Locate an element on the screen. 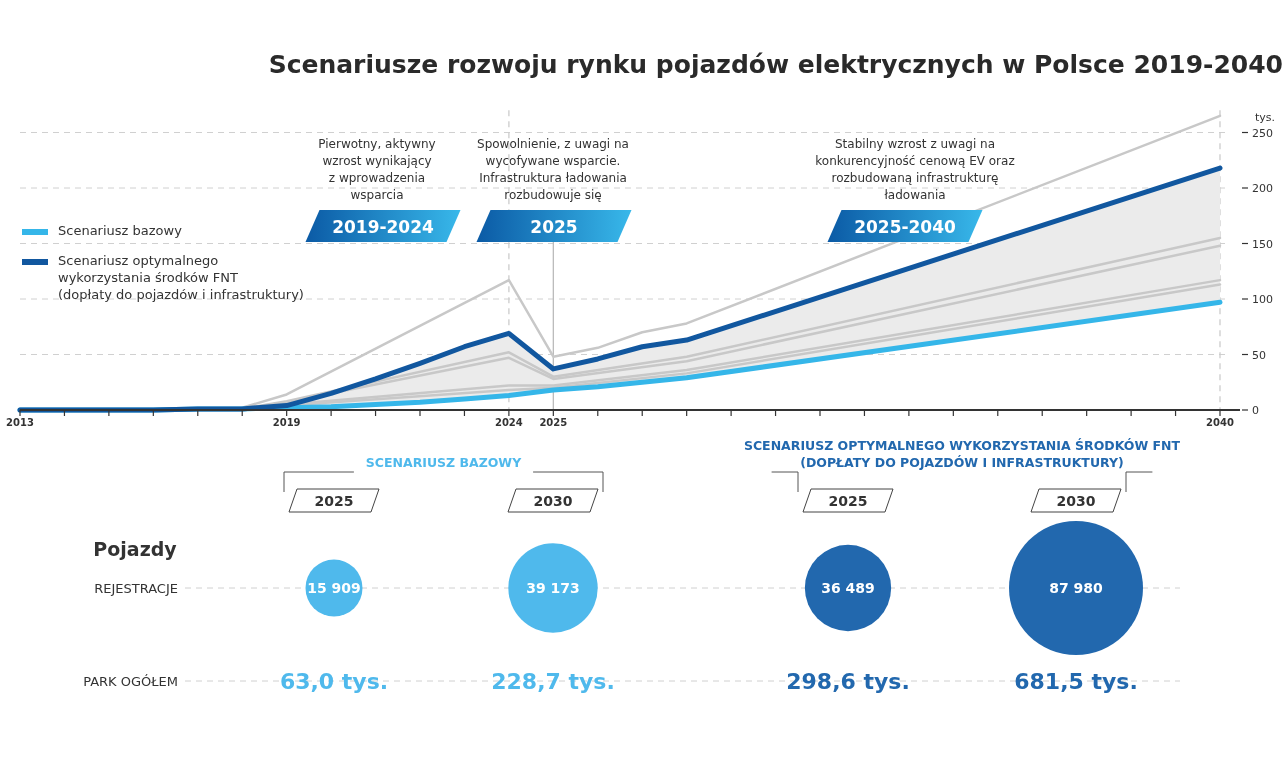 This screenshot has width=1288, height=771. data-label: 36 489 is located at coordinates (848, 588).